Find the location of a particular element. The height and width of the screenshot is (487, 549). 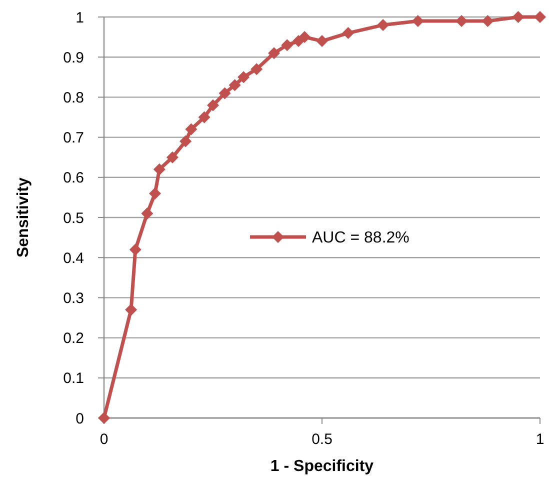

x-tick-label: 0.5 is located at coordinates (322, 439).